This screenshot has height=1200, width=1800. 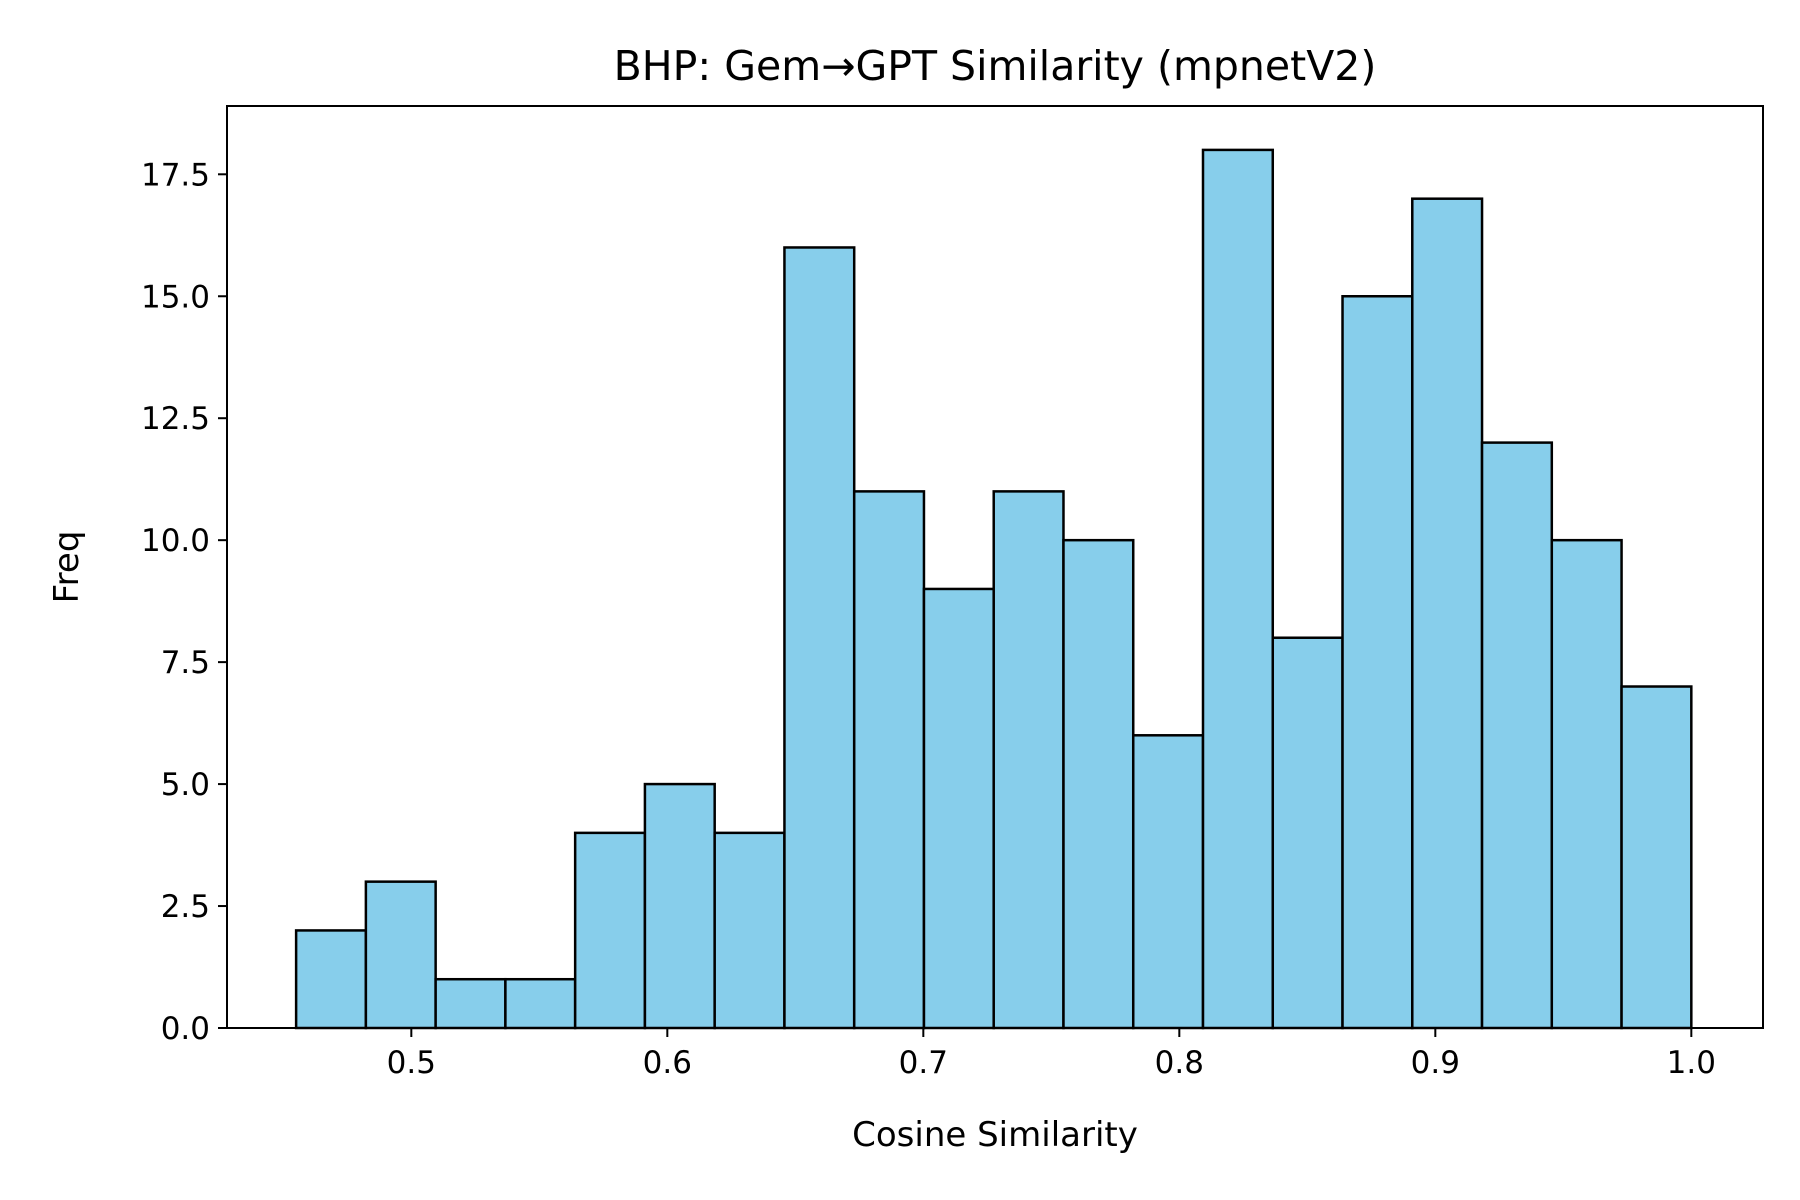 What do you see at coordinates (1179, 1063) in the screenshot?
I see `x-tick-label: 0.8` at bounding box center [1179, 1063].